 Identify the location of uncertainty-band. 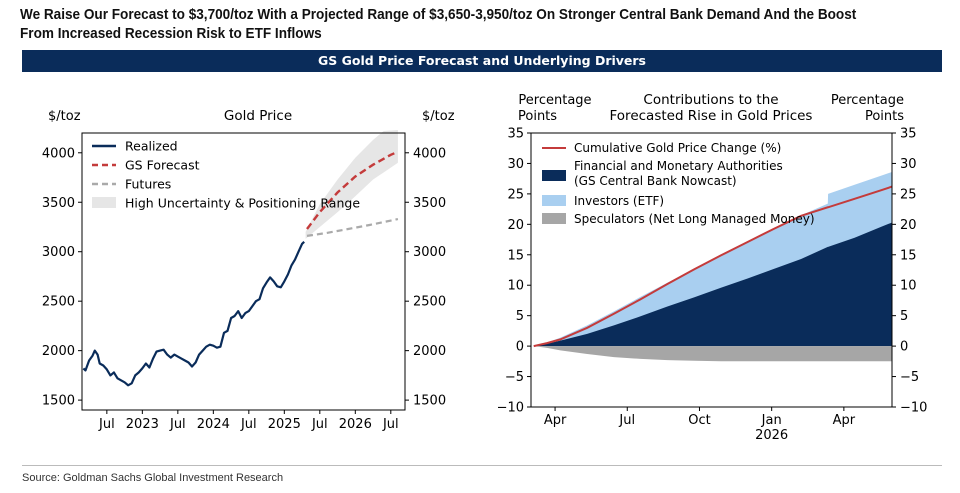
(351, 184).